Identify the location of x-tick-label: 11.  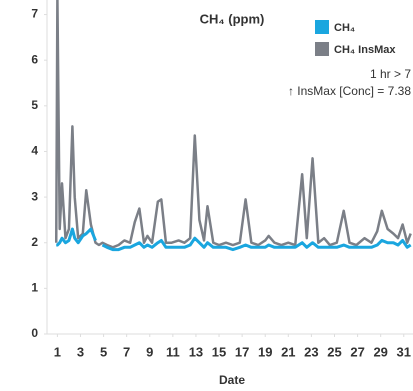
(173, 351).